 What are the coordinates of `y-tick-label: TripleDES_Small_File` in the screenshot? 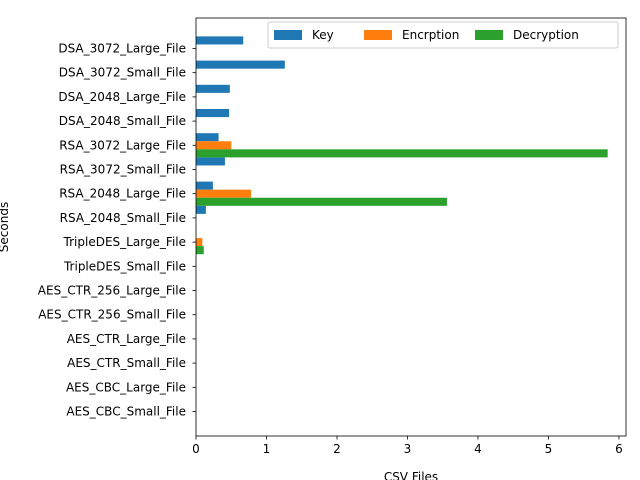 It's located at (124, 266).